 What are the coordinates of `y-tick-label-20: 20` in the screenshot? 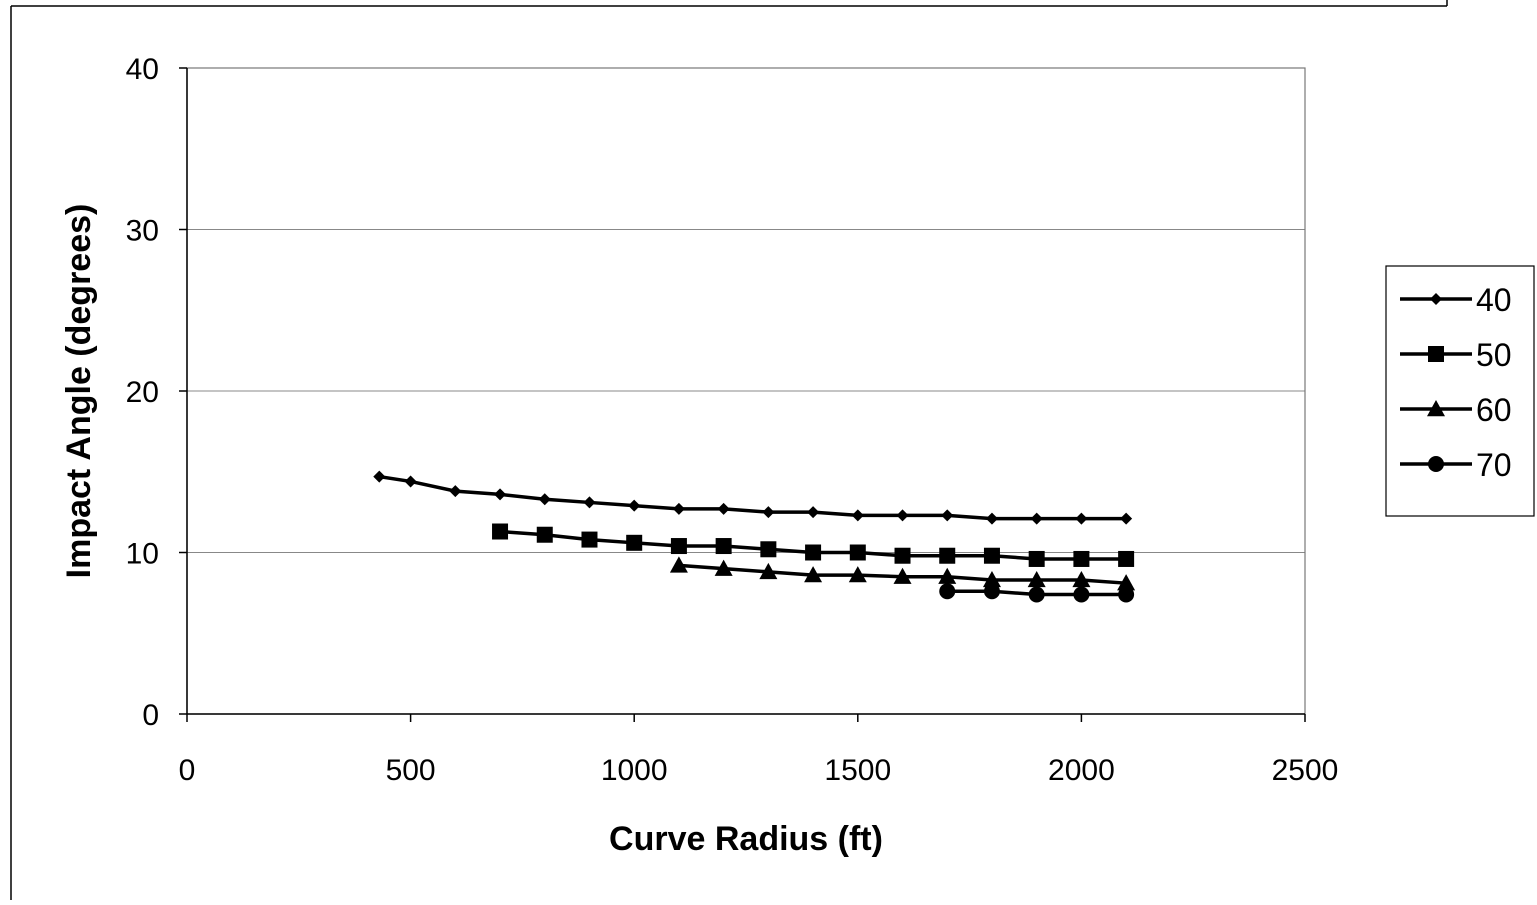 It's located at (142, 392).